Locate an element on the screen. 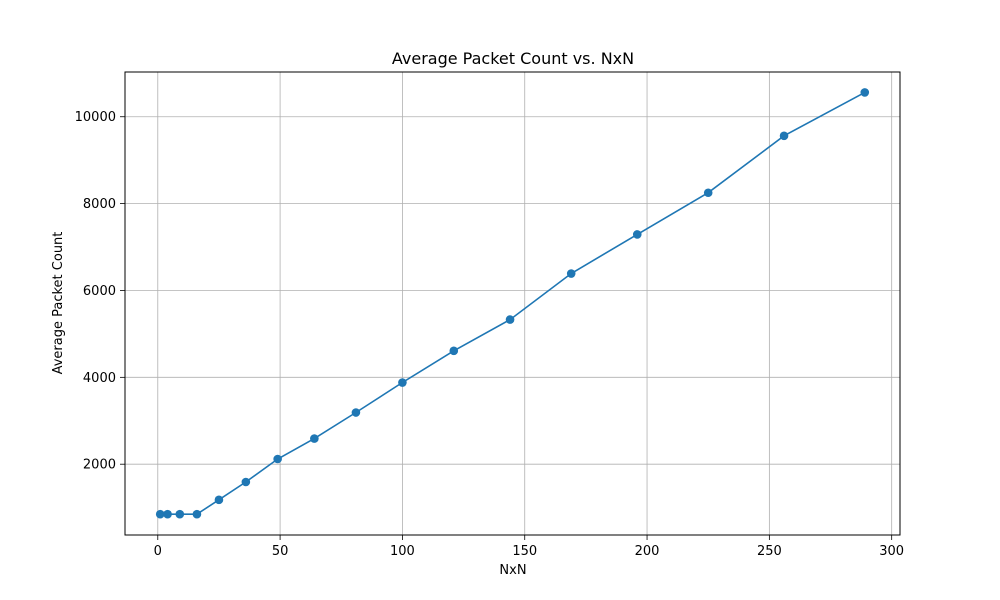  y-tick-label: 6000 is located at coordinates (99, 291).